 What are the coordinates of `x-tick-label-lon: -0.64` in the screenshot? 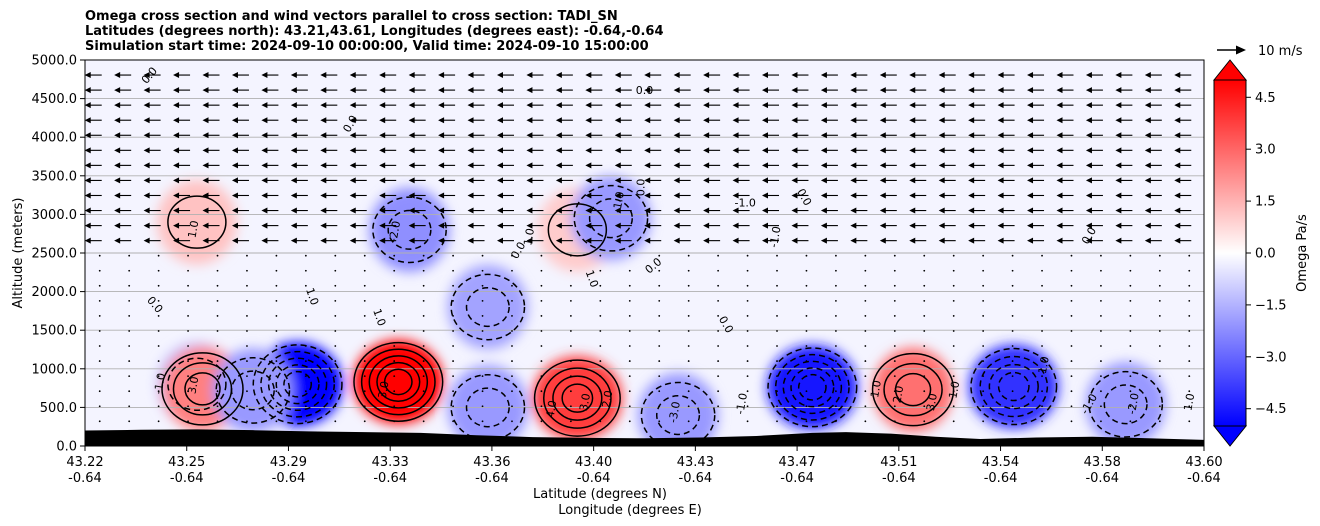 It's located at (594, 478).